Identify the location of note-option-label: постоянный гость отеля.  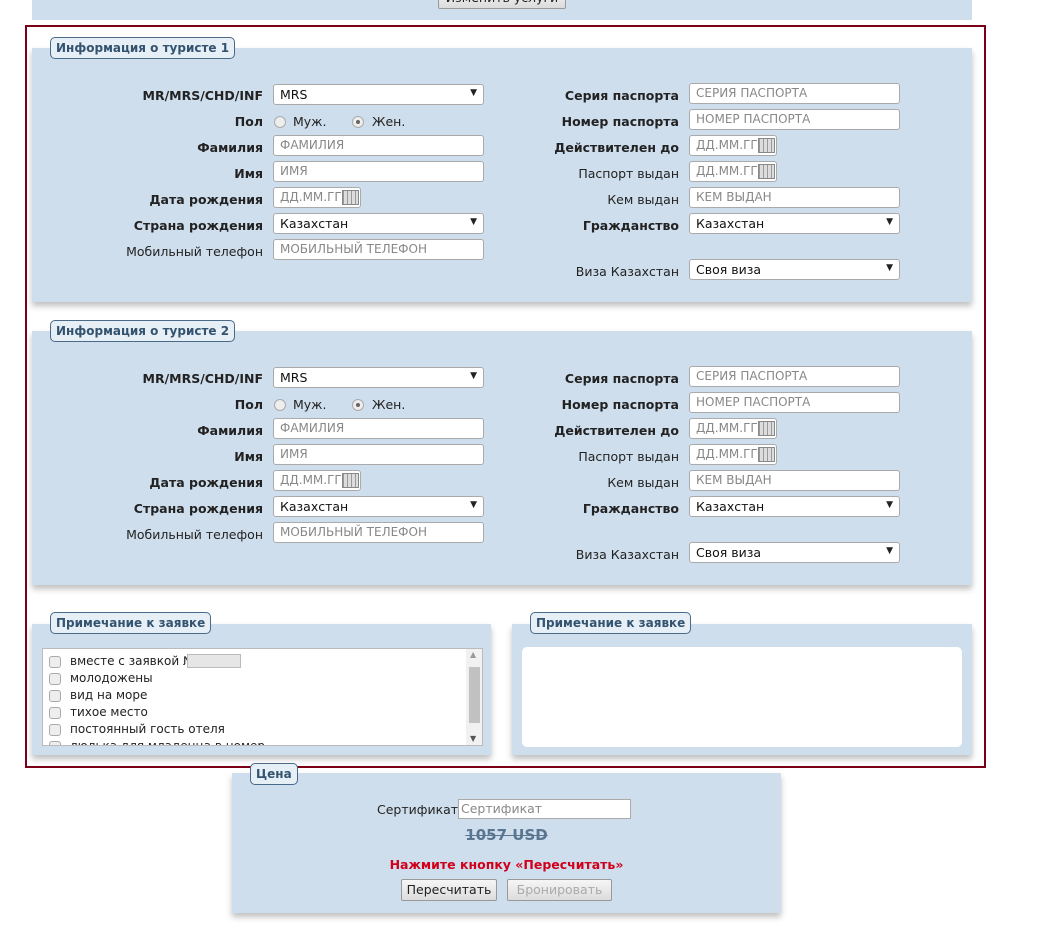
(147, 729).